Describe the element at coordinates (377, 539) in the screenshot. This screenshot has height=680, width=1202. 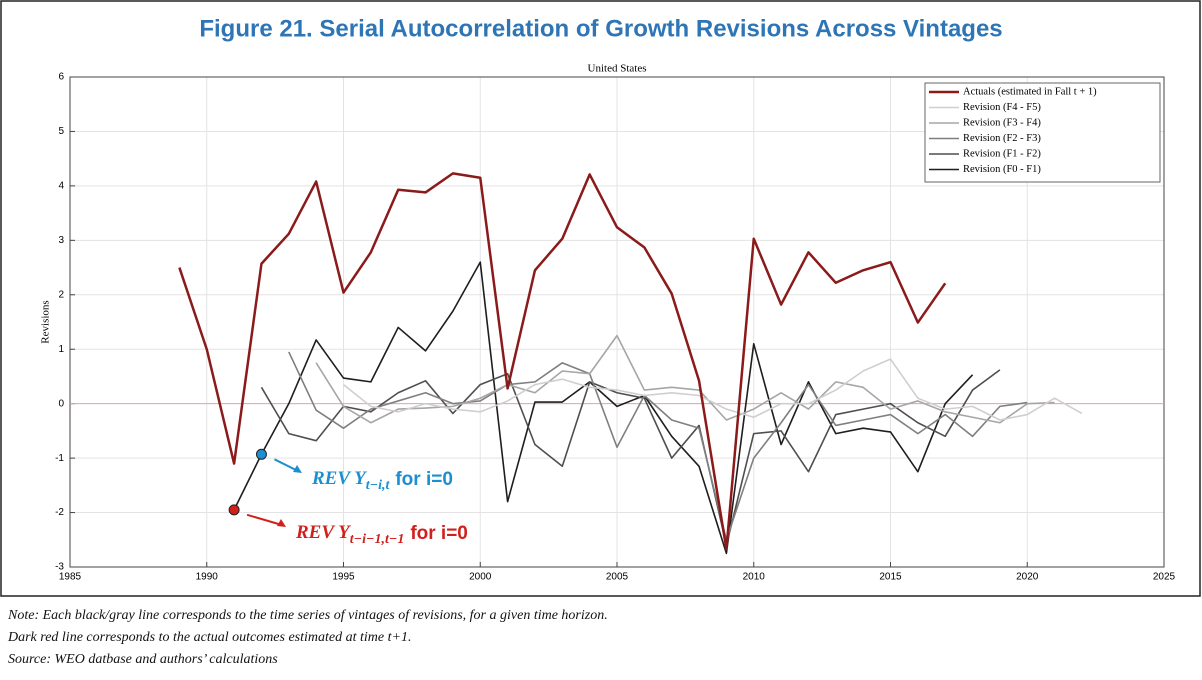
I see `annotation-subscript: t−i−1,t−1` at that location.